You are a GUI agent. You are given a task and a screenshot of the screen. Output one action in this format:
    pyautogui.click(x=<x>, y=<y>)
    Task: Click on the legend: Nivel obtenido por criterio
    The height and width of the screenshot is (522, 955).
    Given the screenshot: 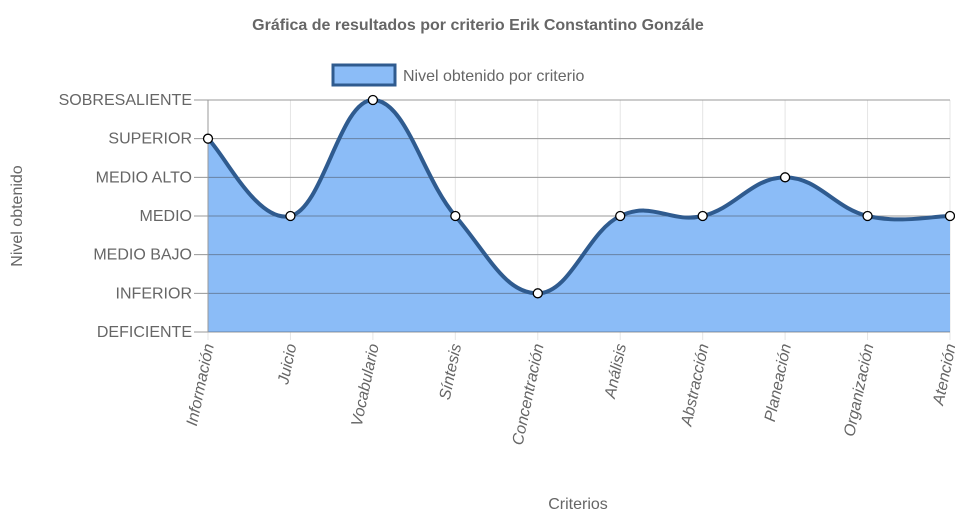 What is the action you would take?
    pyautogui.click(x=458, y=75)
    